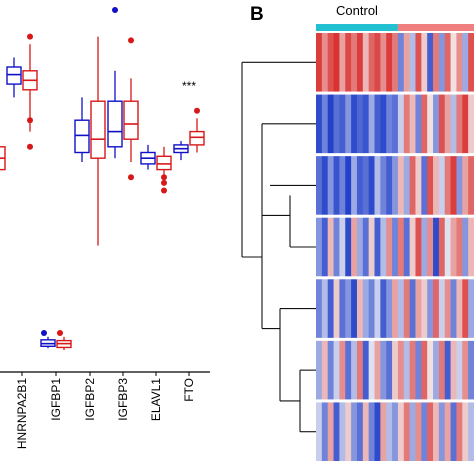  What do you see at coordinates (90, 399) in the screenshot?
I see `x-tick-label-igfbp2: IGFBP2` at bounding box center [90, 399].